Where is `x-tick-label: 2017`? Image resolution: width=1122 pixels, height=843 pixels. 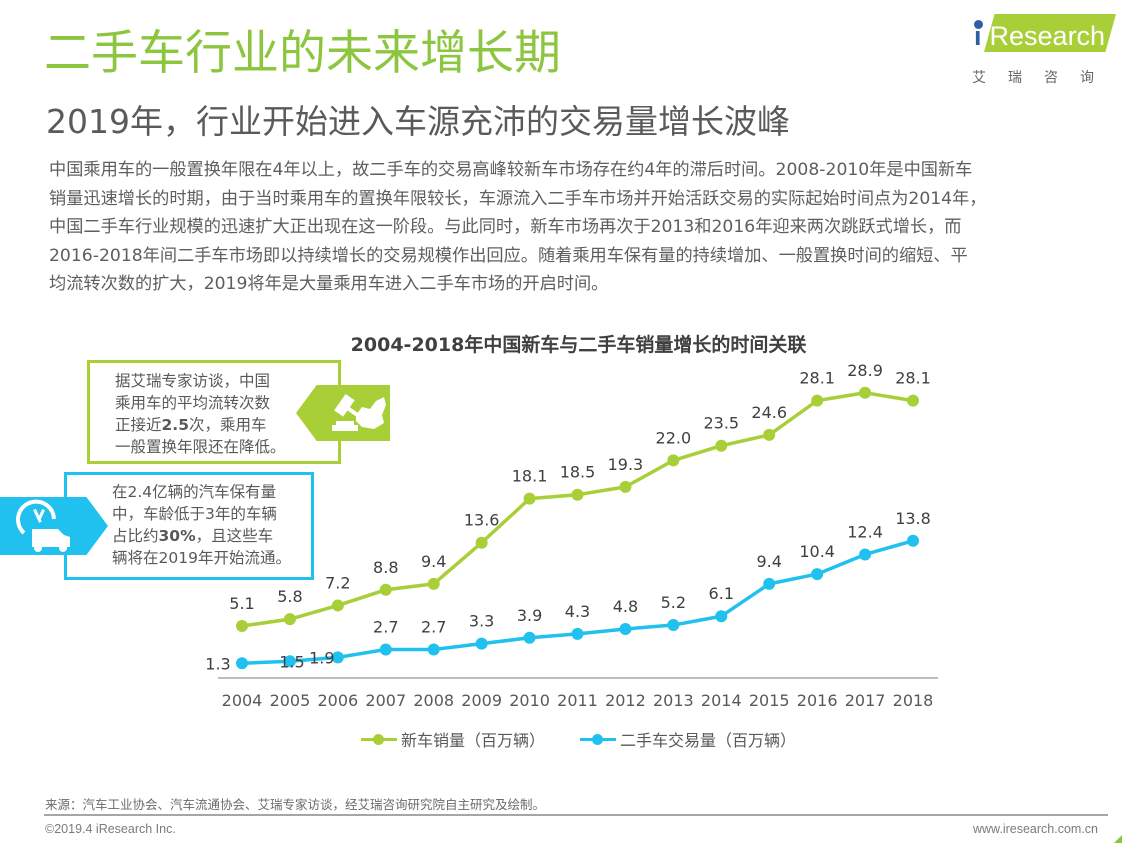
x-tick-label: 2017 is located at coordinates (865, 700).